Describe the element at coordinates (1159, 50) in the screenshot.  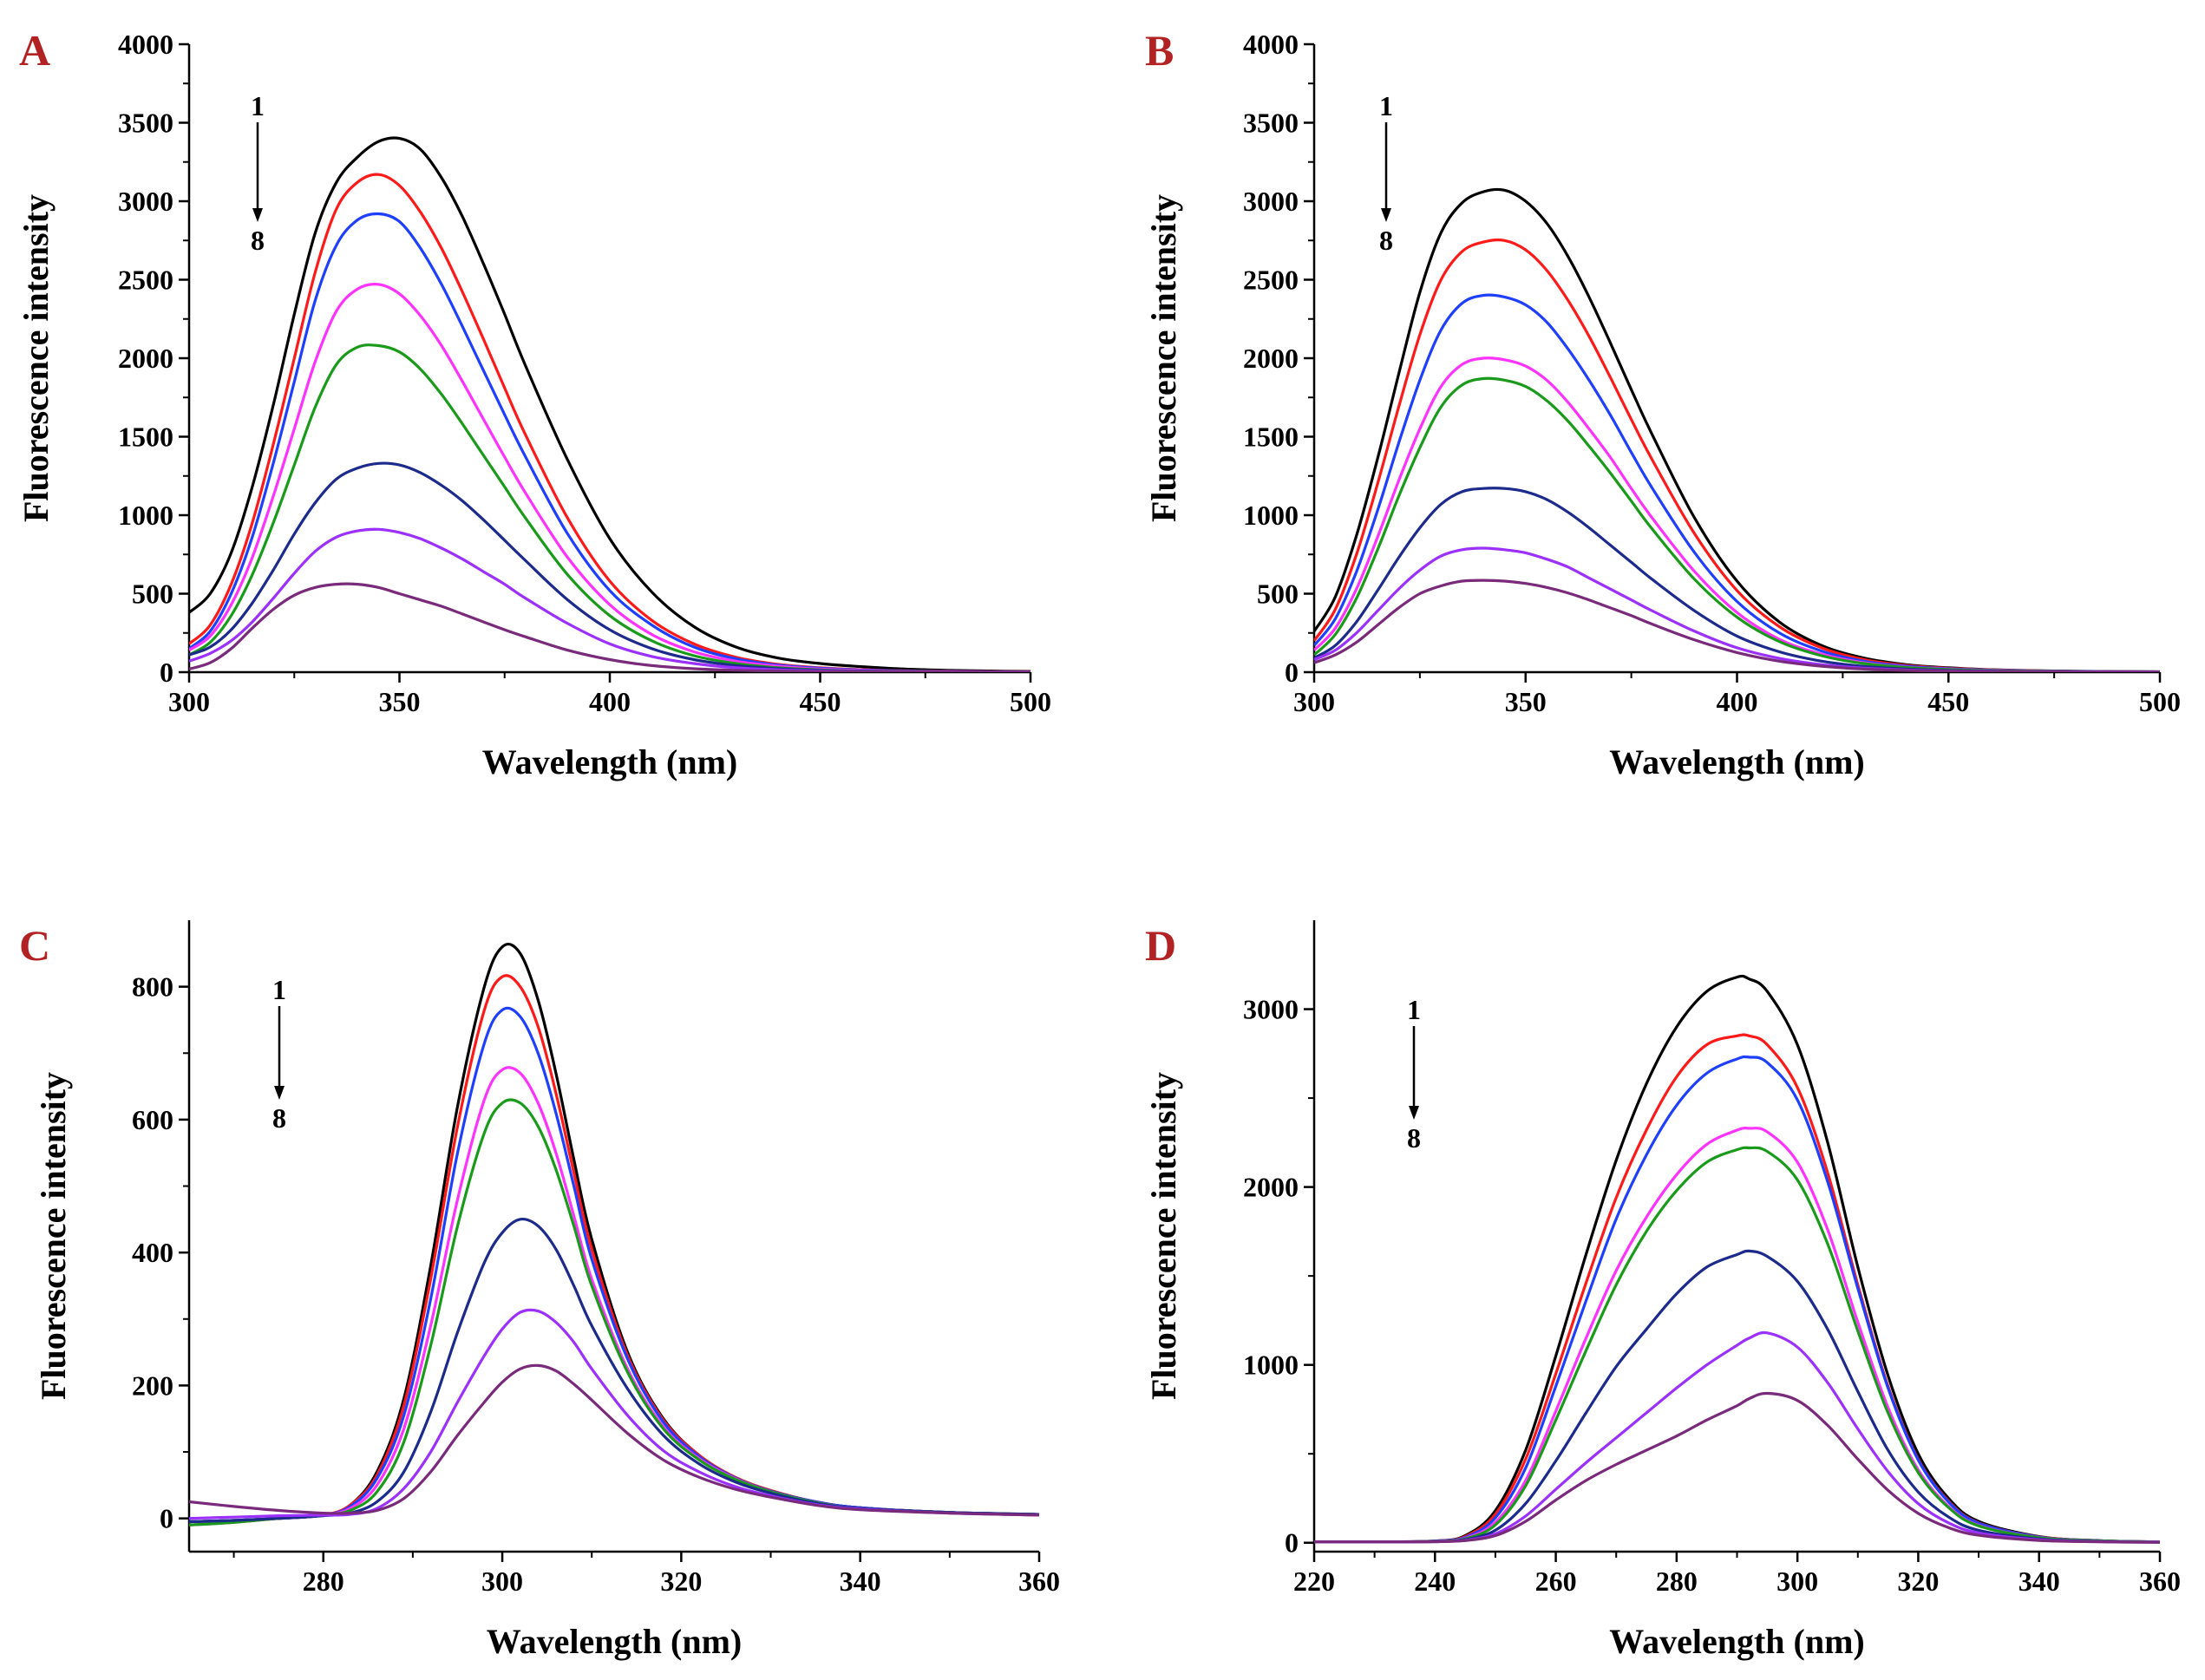
I see `panel-letter-b: B` at that location.